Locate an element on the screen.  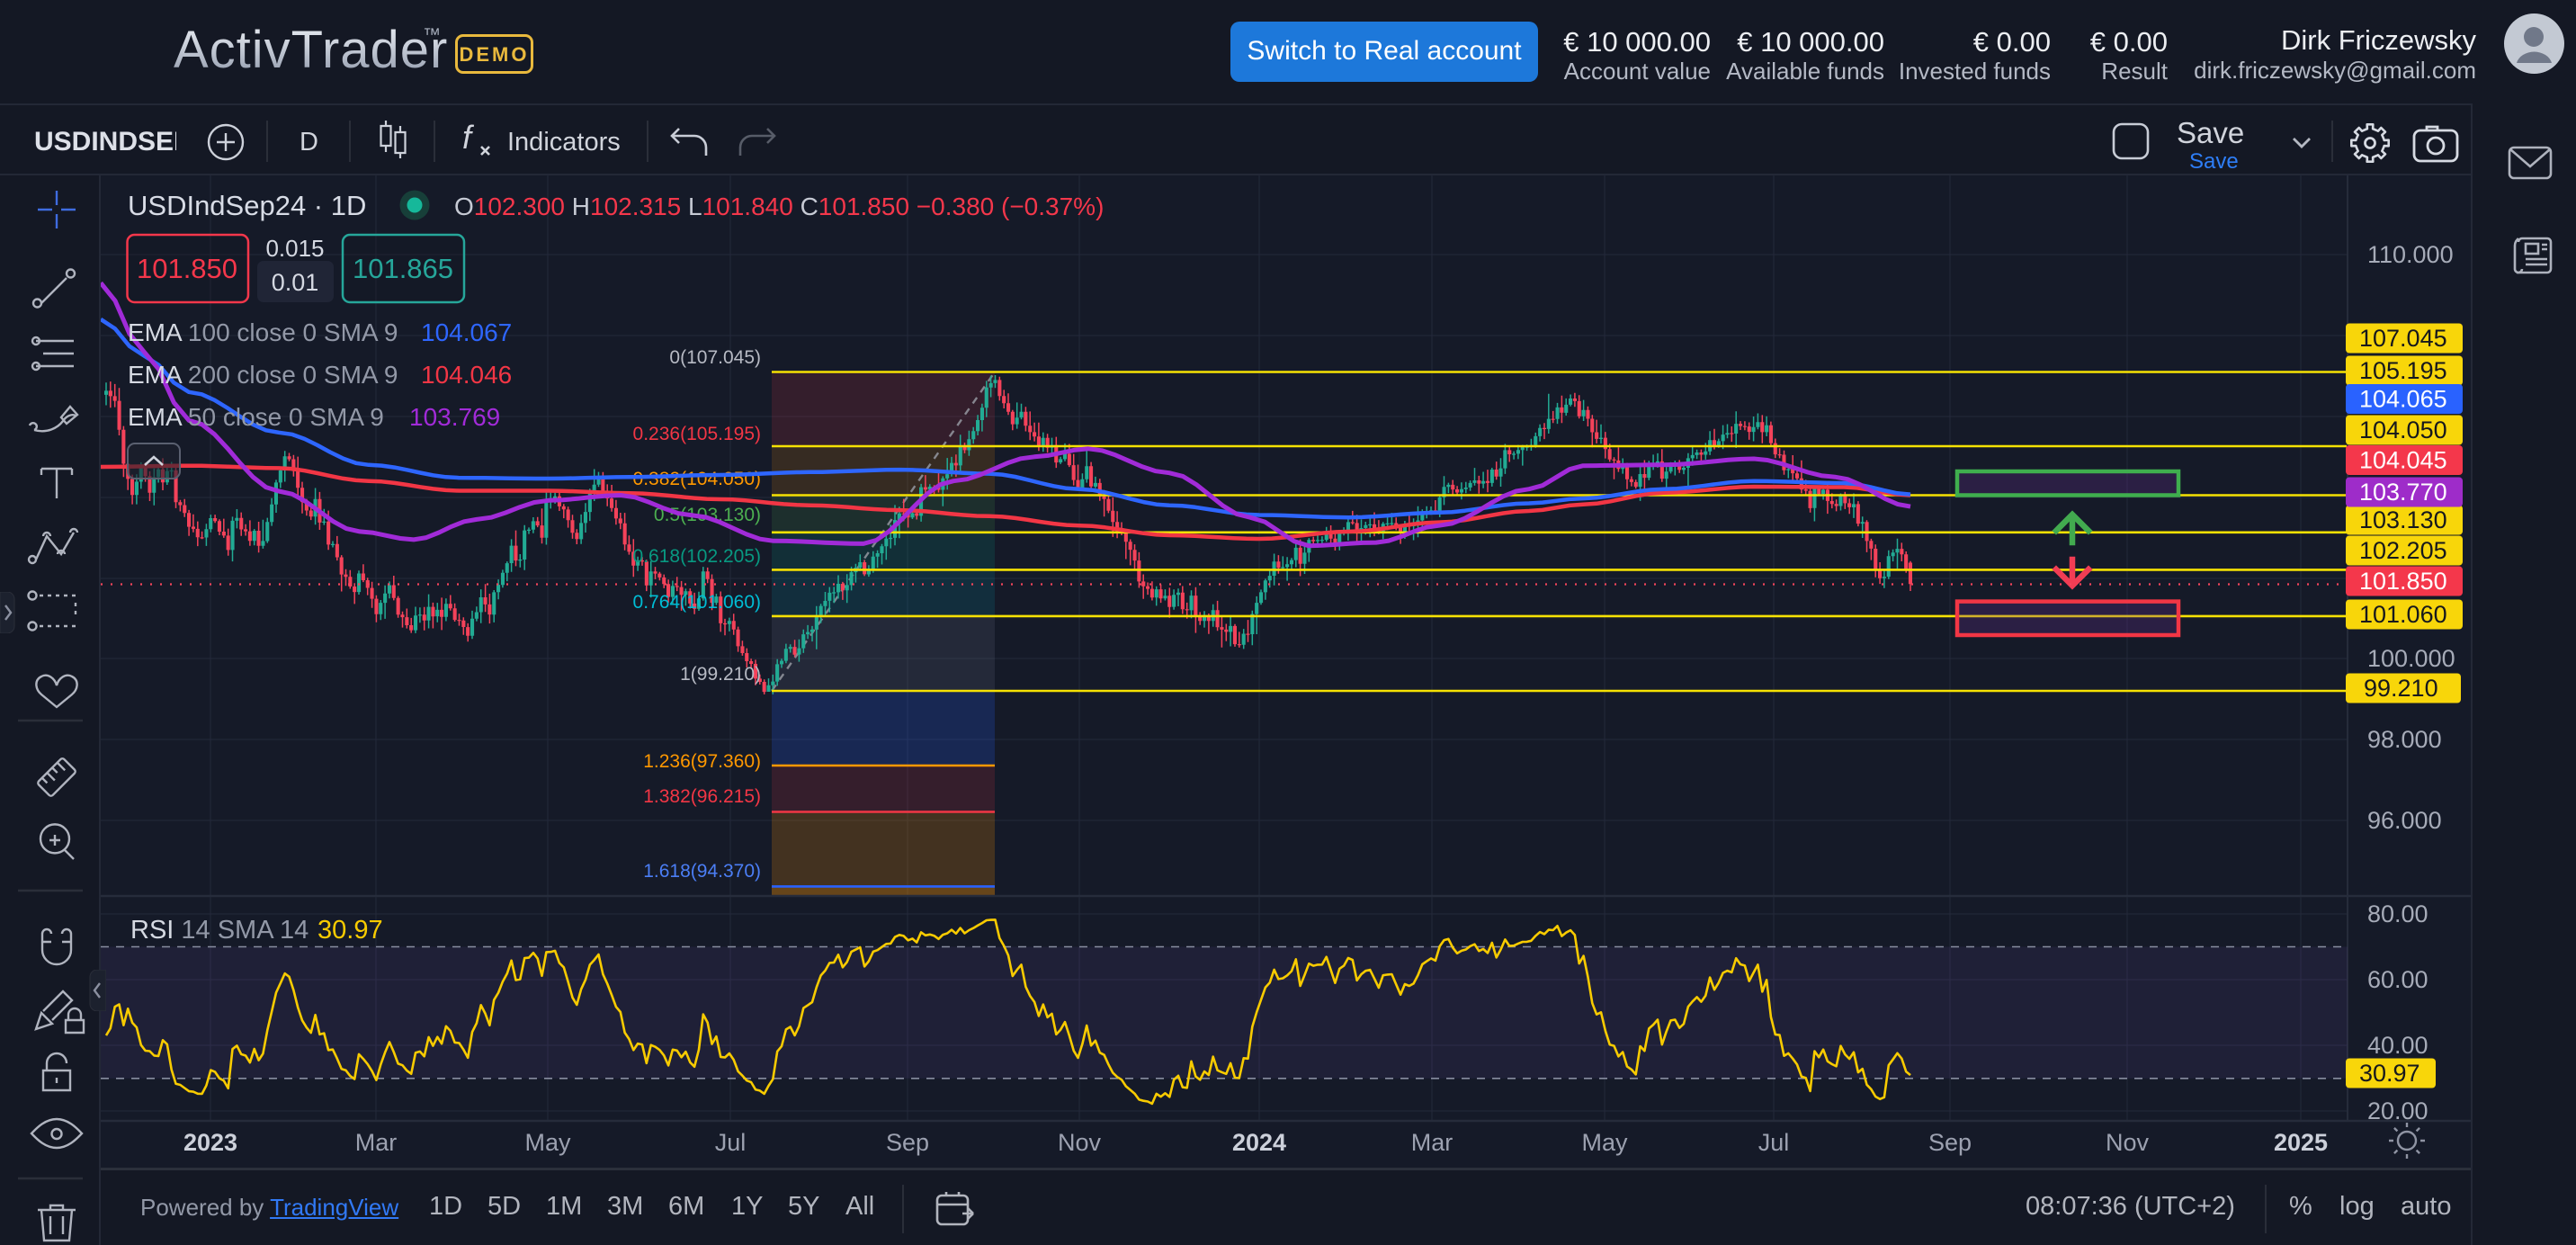
svg-text: 2025 is located at coordinates (2301, 1142).